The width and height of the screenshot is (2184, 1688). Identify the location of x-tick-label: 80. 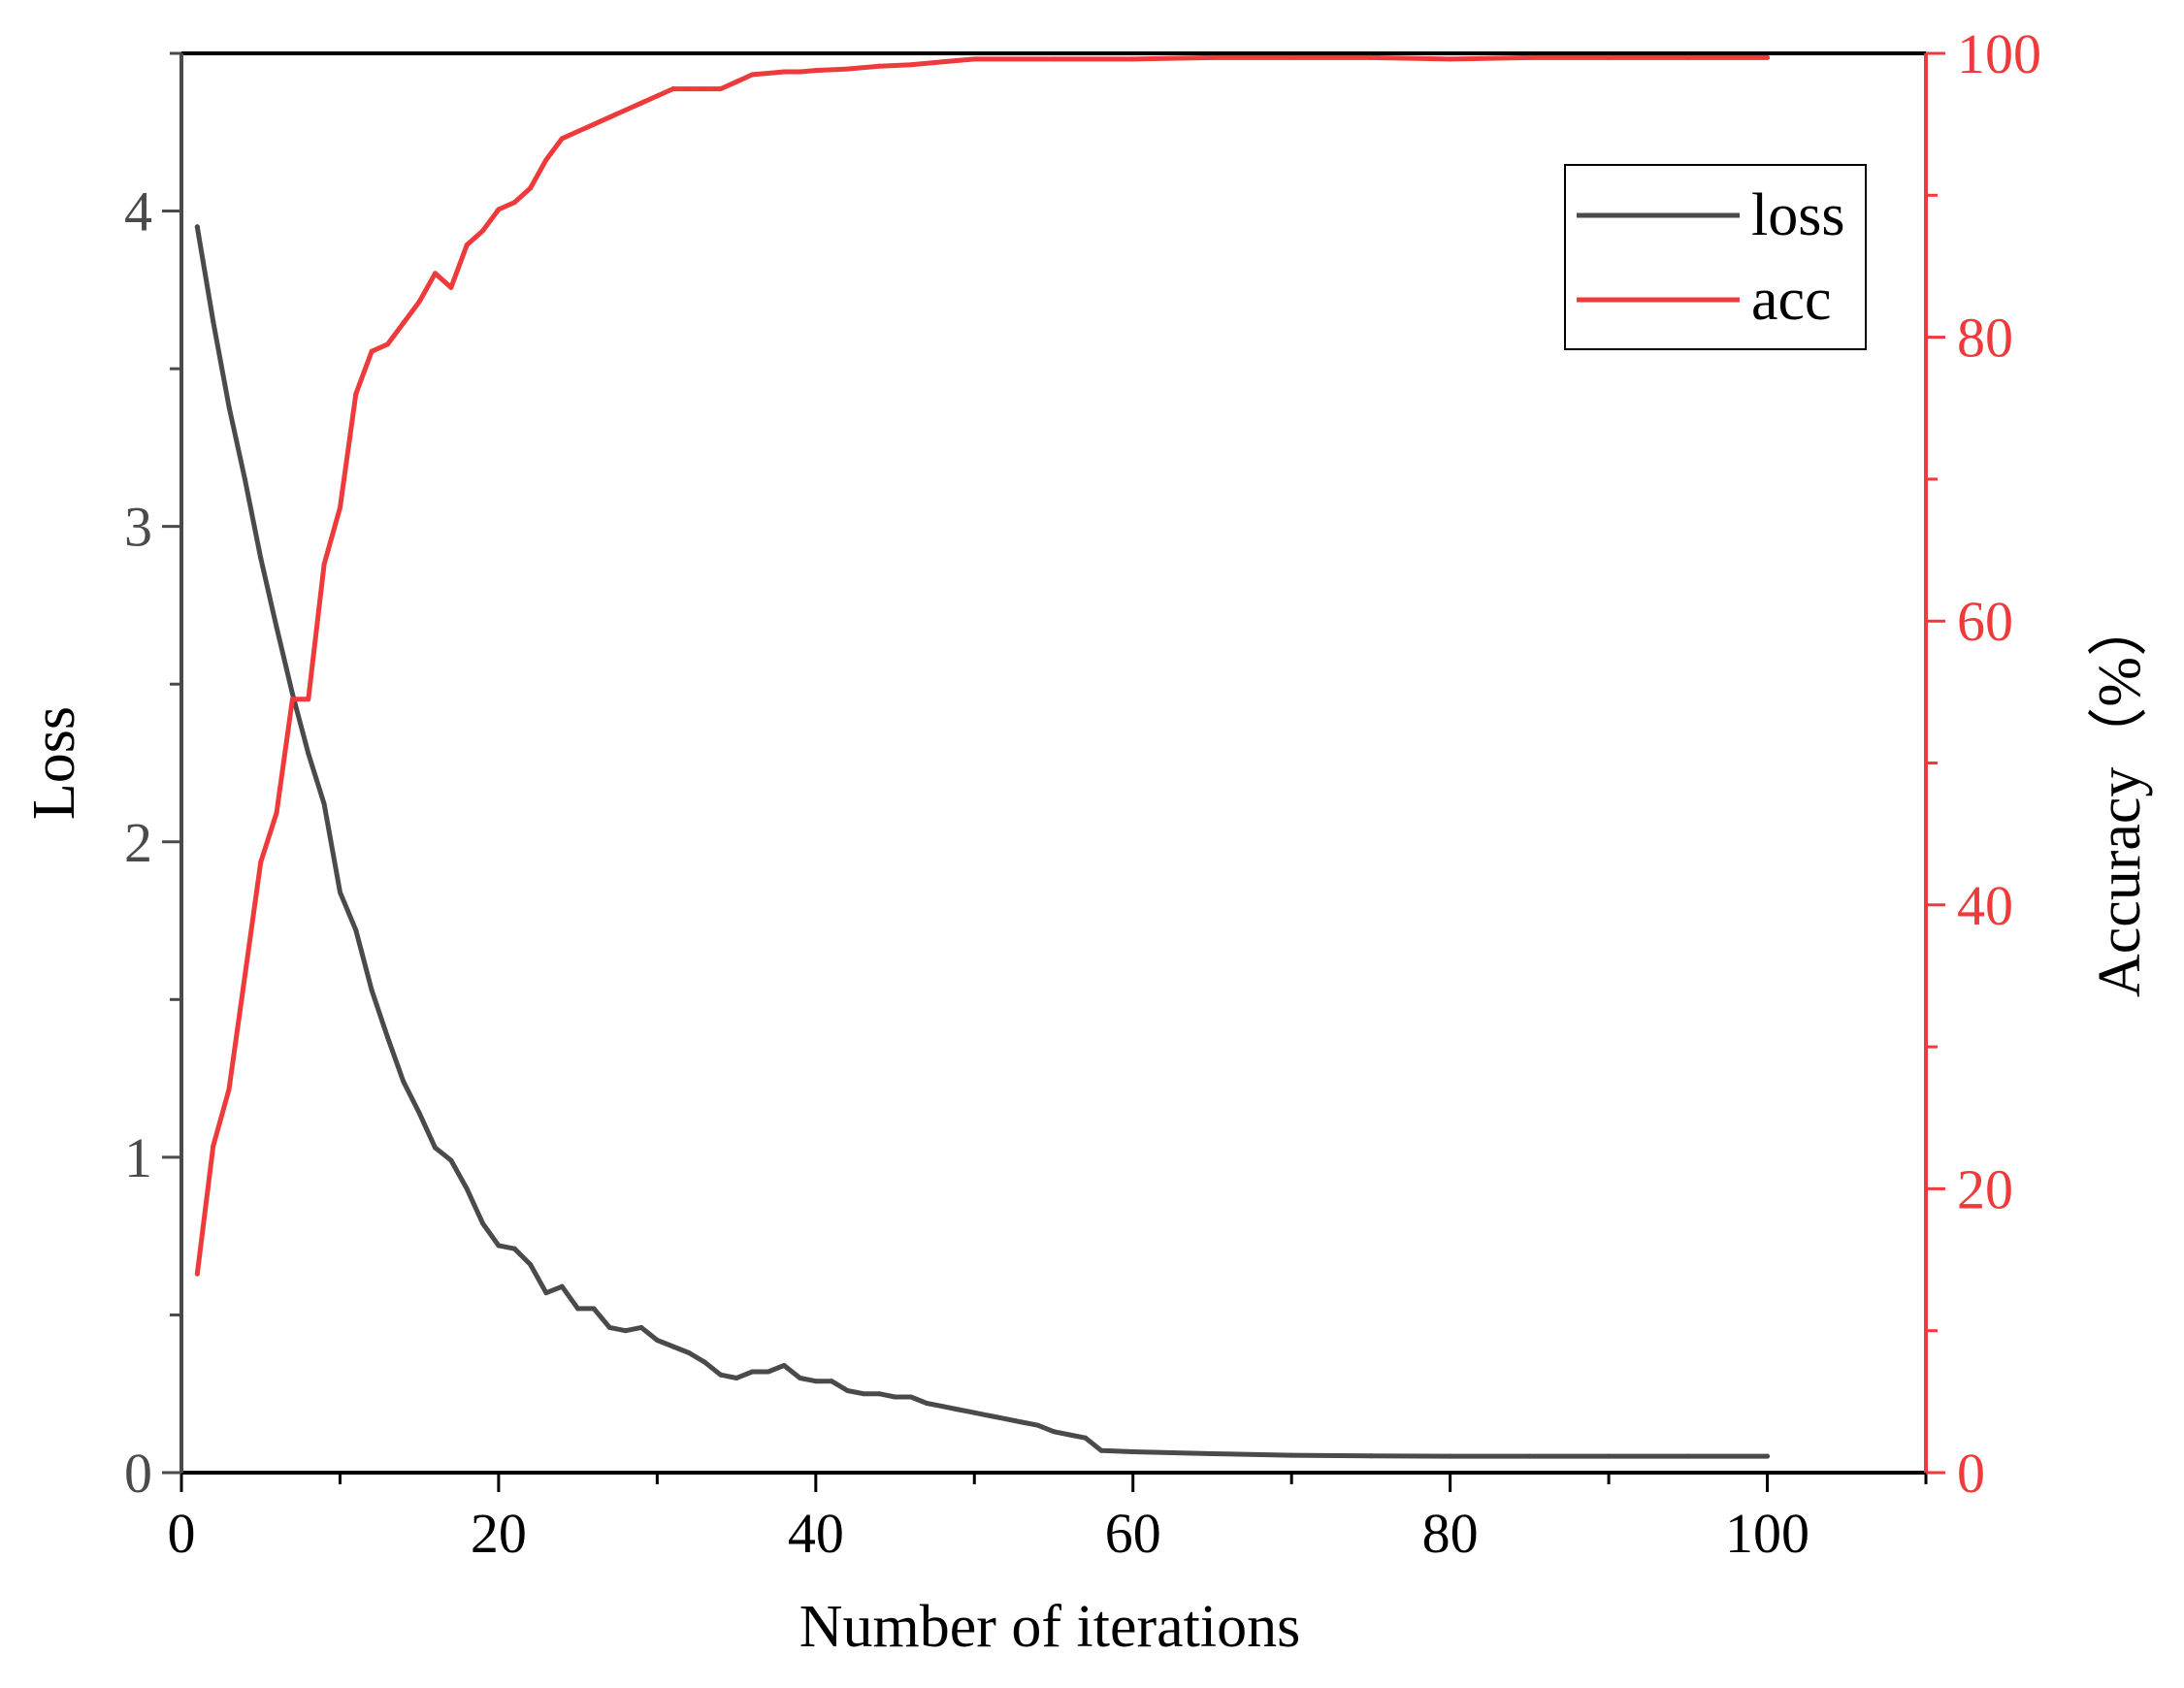
(1450, 1533).